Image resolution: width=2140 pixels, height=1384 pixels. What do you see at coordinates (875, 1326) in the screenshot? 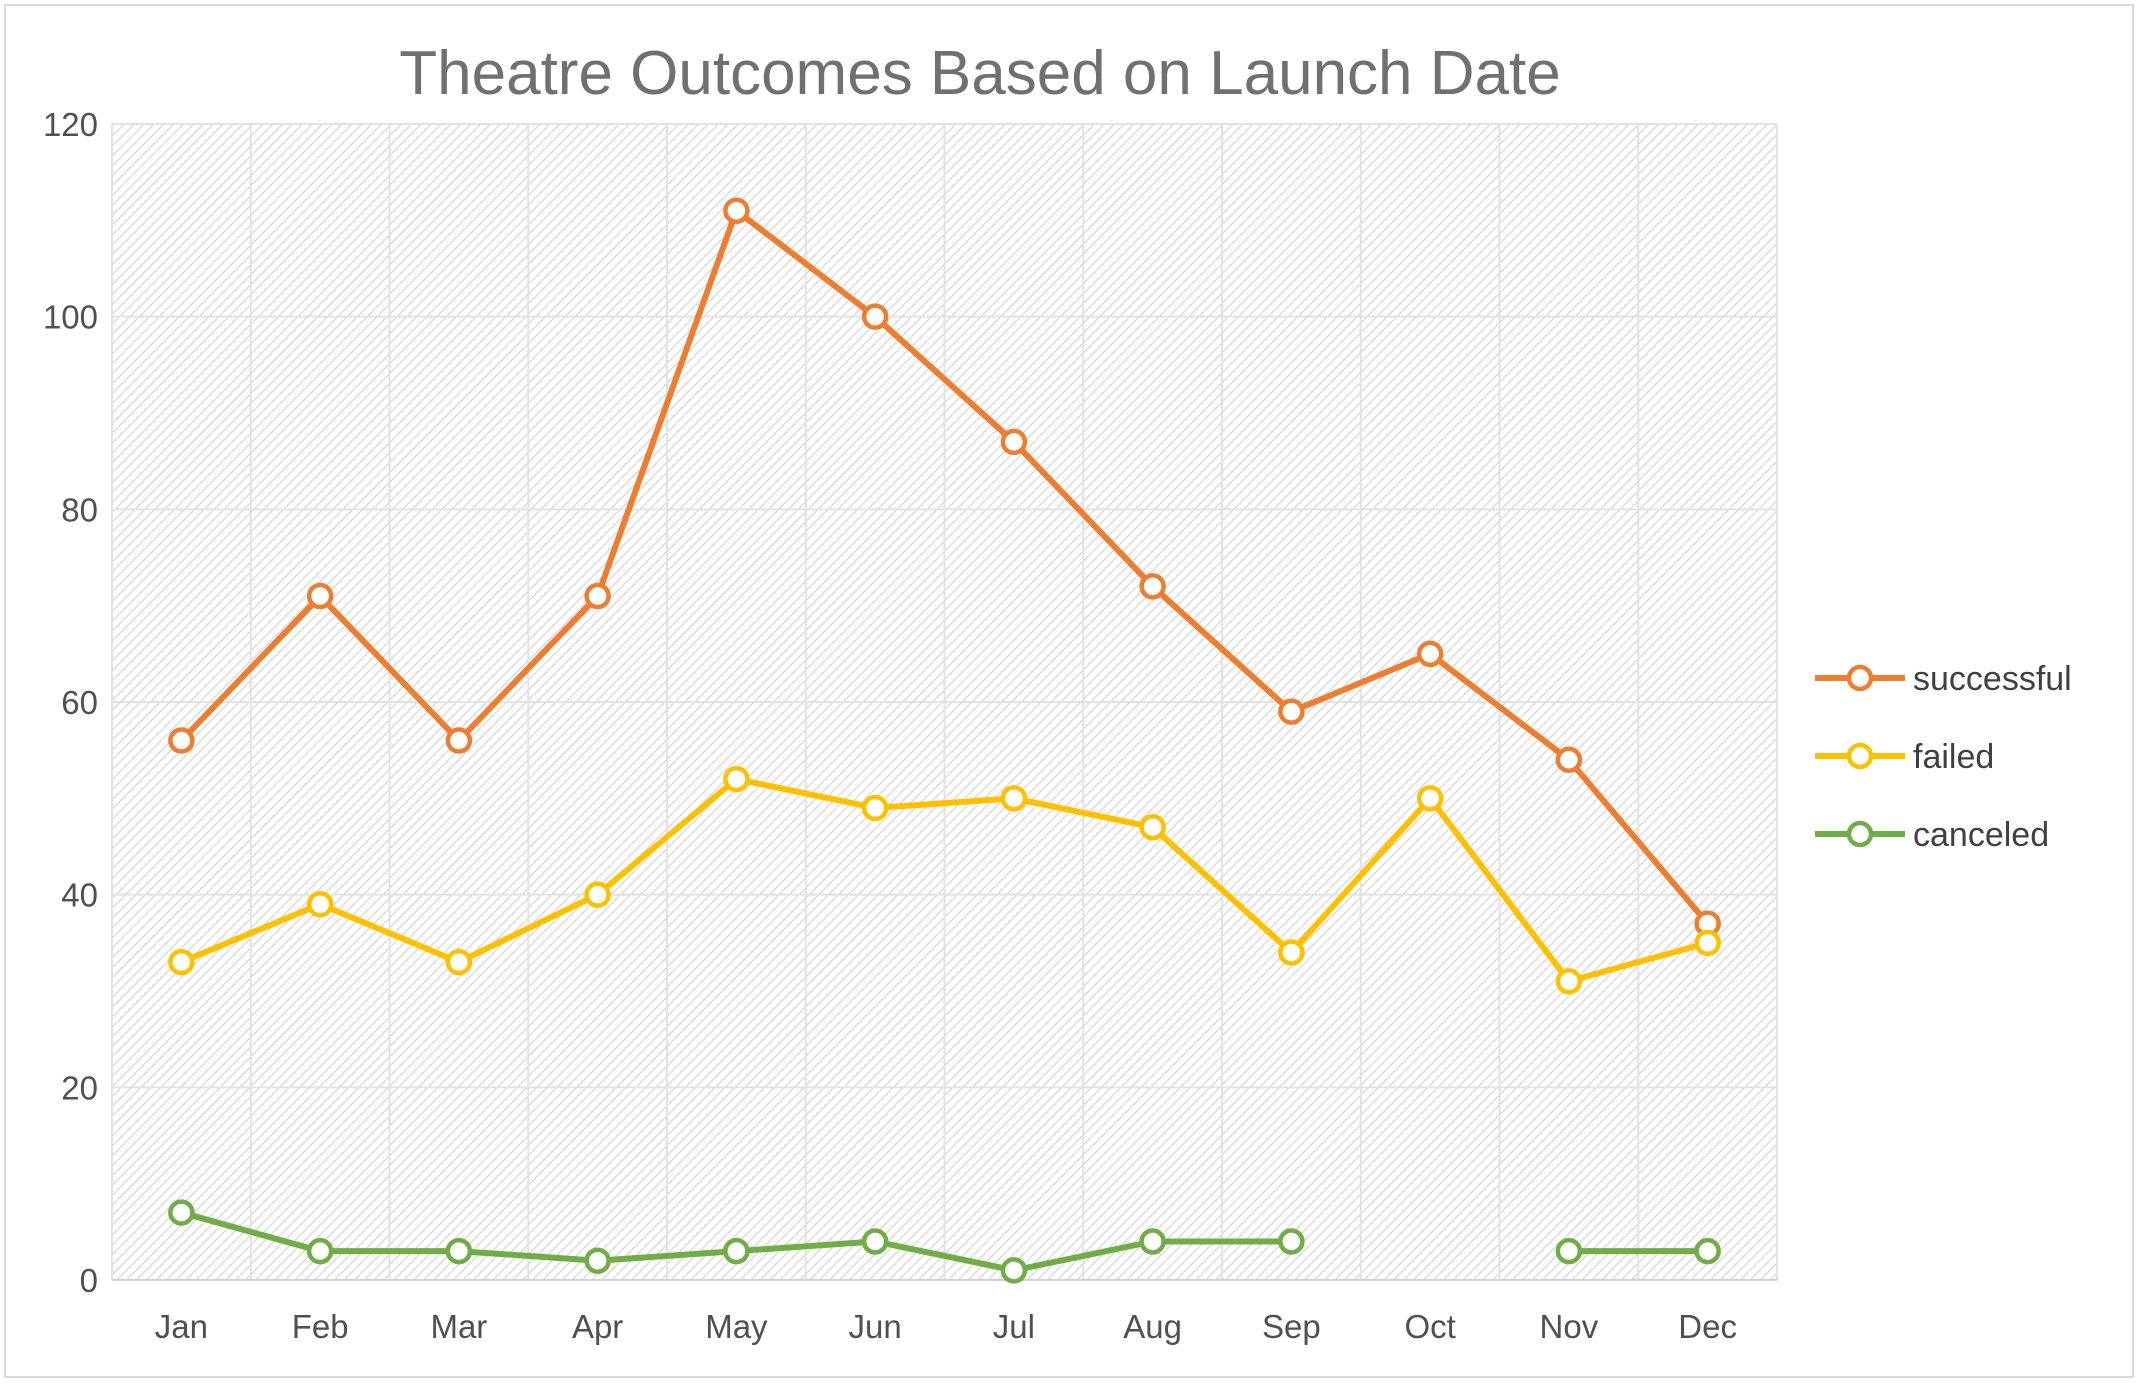
I see `x-tick-label: Jun` at bounding box center [875, 1326].